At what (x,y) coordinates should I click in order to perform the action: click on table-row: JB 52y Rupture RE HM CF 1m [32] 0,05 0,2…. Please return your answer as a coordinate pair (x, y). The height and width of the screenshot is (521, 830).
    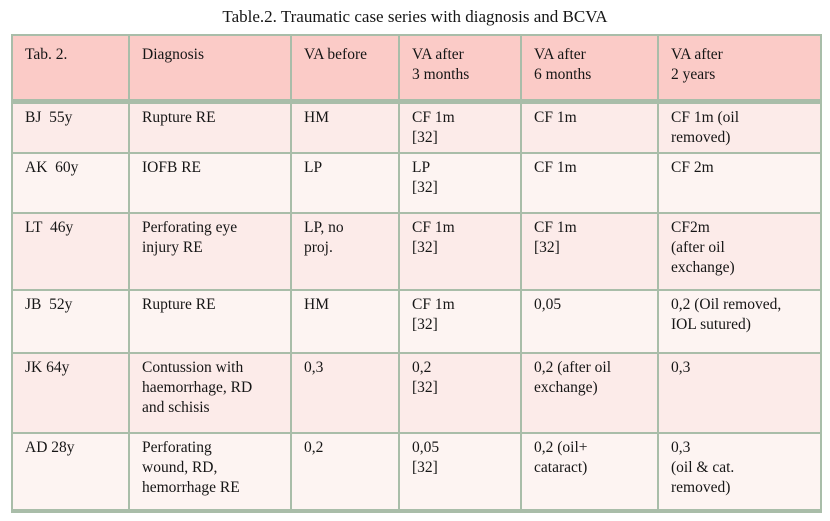
    Looking at the image, I should click on (416, 321).